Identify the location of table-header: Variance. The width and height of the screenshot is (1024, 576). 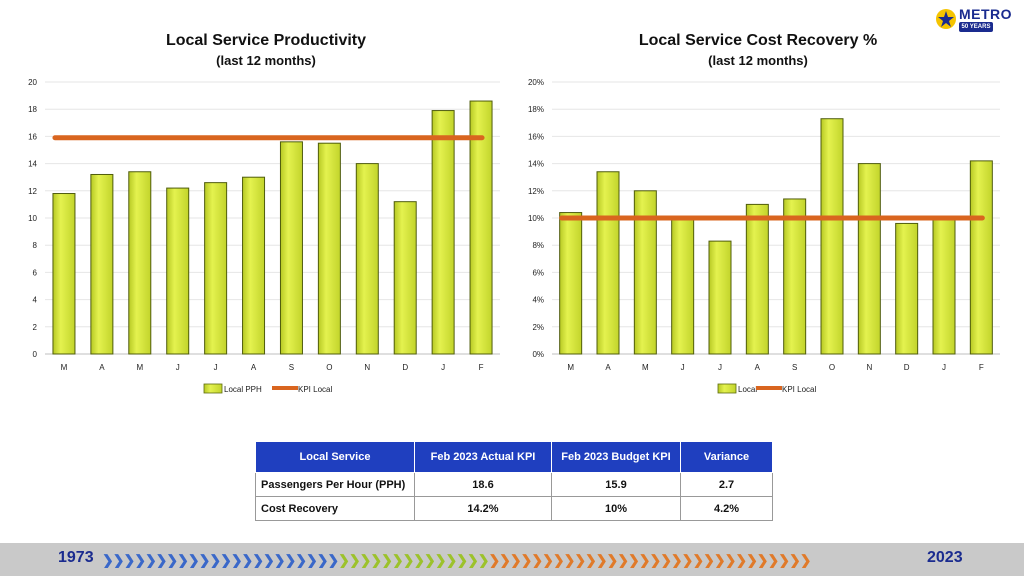
(726, 457).